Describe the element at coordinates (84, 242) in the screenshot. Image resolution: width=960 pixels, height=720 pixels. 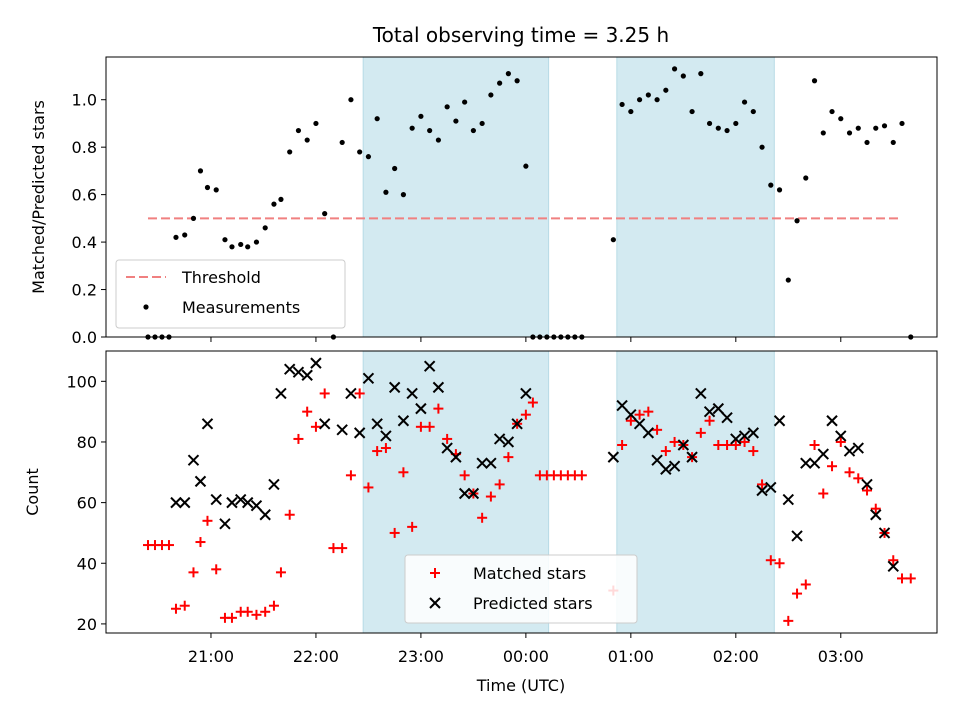
I see `y-tick-label: 0.4` at that location.